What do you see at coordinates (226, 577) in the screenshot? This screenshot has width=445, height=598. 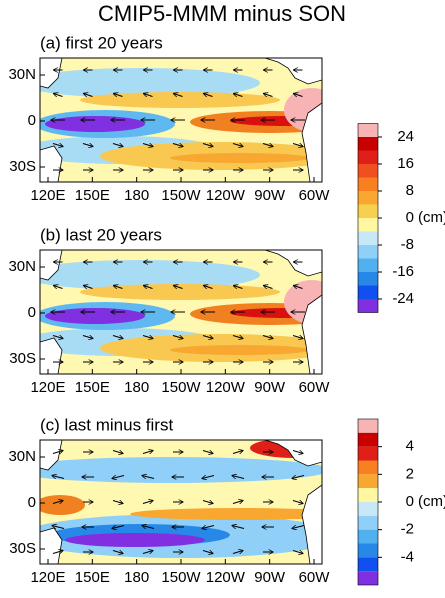 I see `x-tick-label: 120W` at bounding box center [226, 577].